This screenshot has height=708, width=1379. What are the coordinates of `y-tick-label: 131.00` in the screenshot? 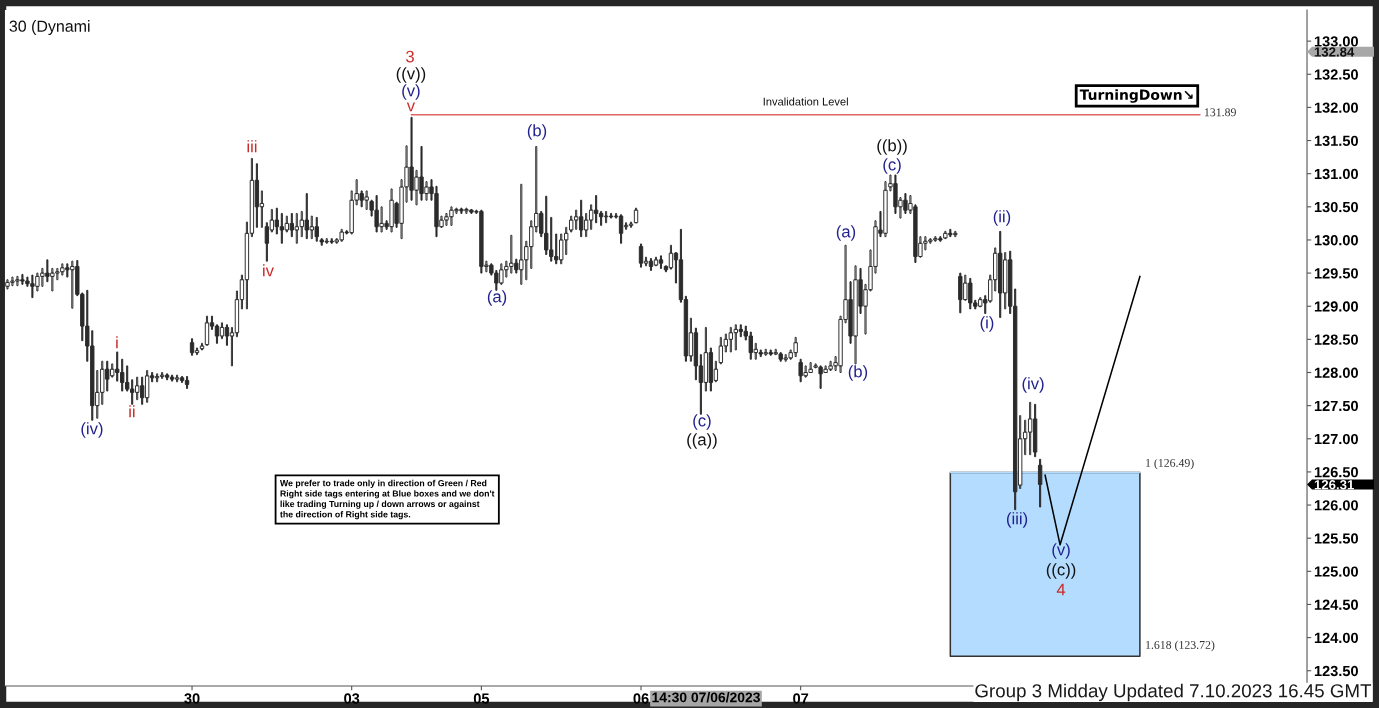 It's located at (1336, 174).